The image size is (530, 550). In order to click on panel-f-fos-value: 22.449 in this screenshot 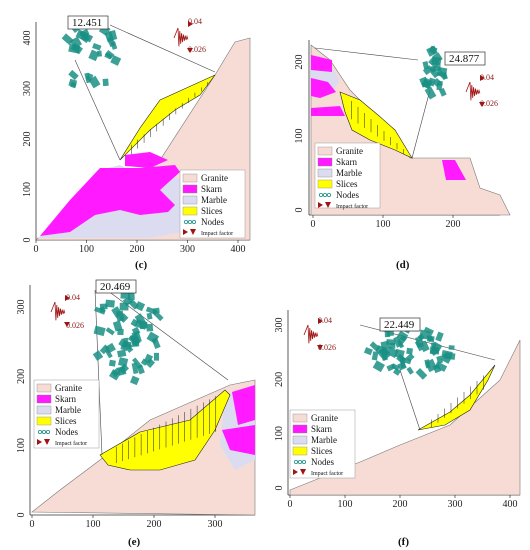, I will do `click(399, 325)`.